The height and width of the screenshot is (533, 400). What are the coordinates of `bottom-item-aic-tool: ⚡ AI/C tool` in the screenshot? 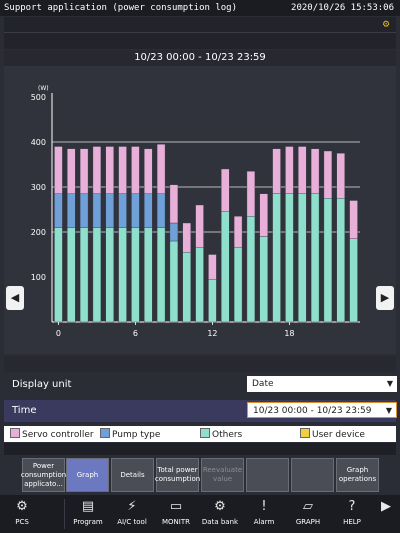 It's located at (132, 514).